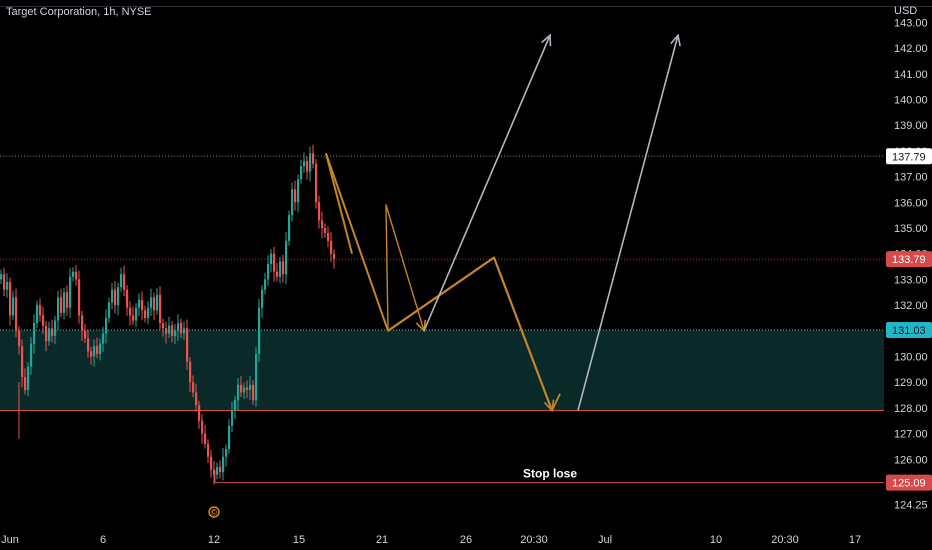  Describe the element at coordinates (911, 75) in the screenshot. I see `price-tick-label: 141.00` at that location.